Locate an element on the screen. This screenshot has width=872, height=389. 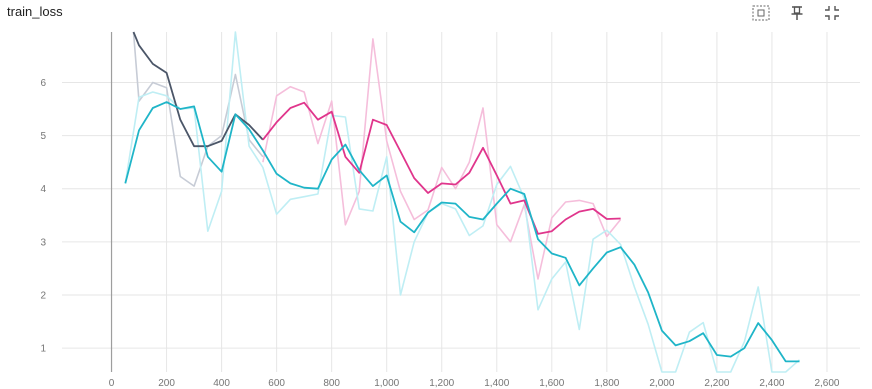
dark-raw-line is located at coordinates (198, 109).